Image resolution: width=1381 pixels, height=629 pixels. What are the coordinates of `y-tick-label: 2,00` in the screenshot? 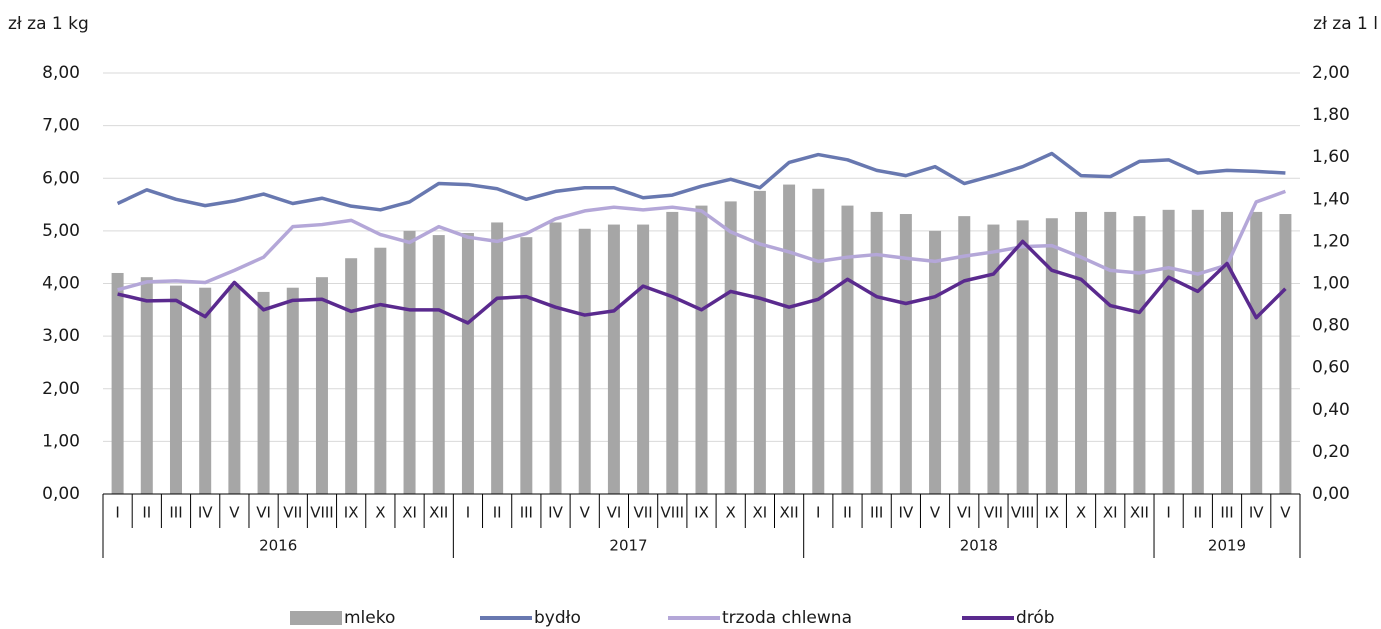 It's located at (61, 389).